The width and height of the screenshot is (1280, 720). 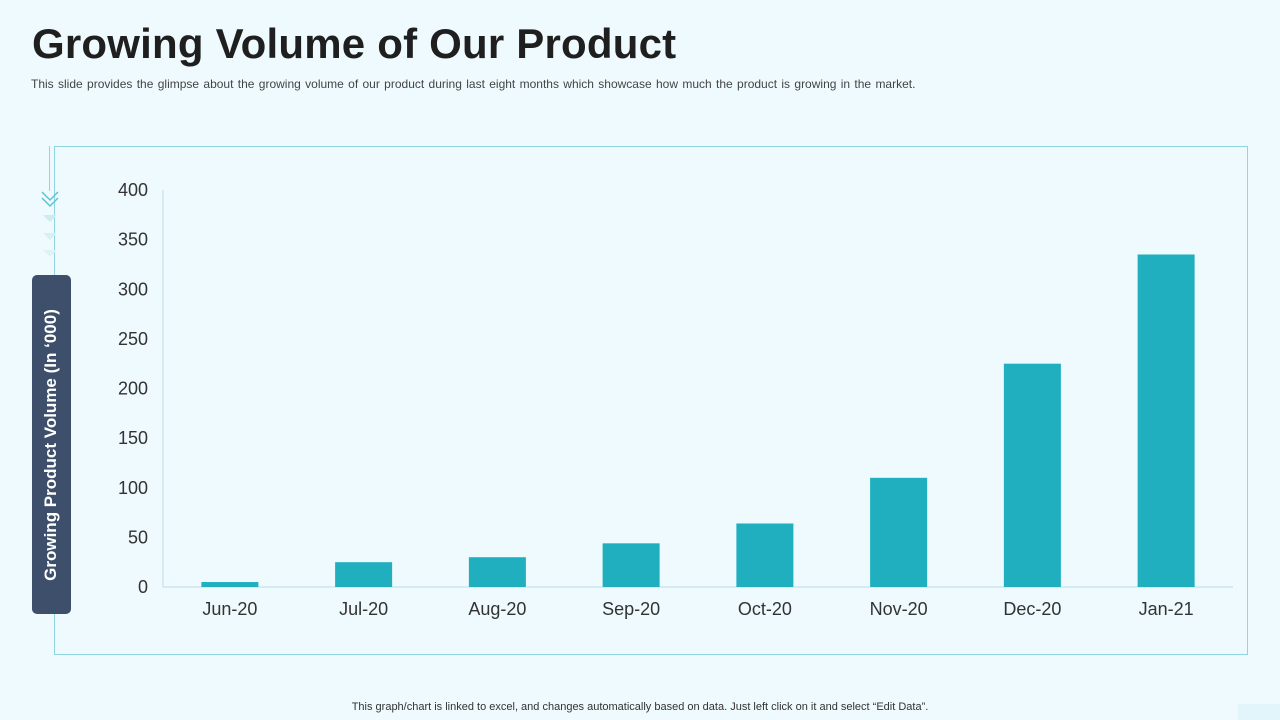 I want to click on y-tick-label: 200, so click(x=133, y=389).